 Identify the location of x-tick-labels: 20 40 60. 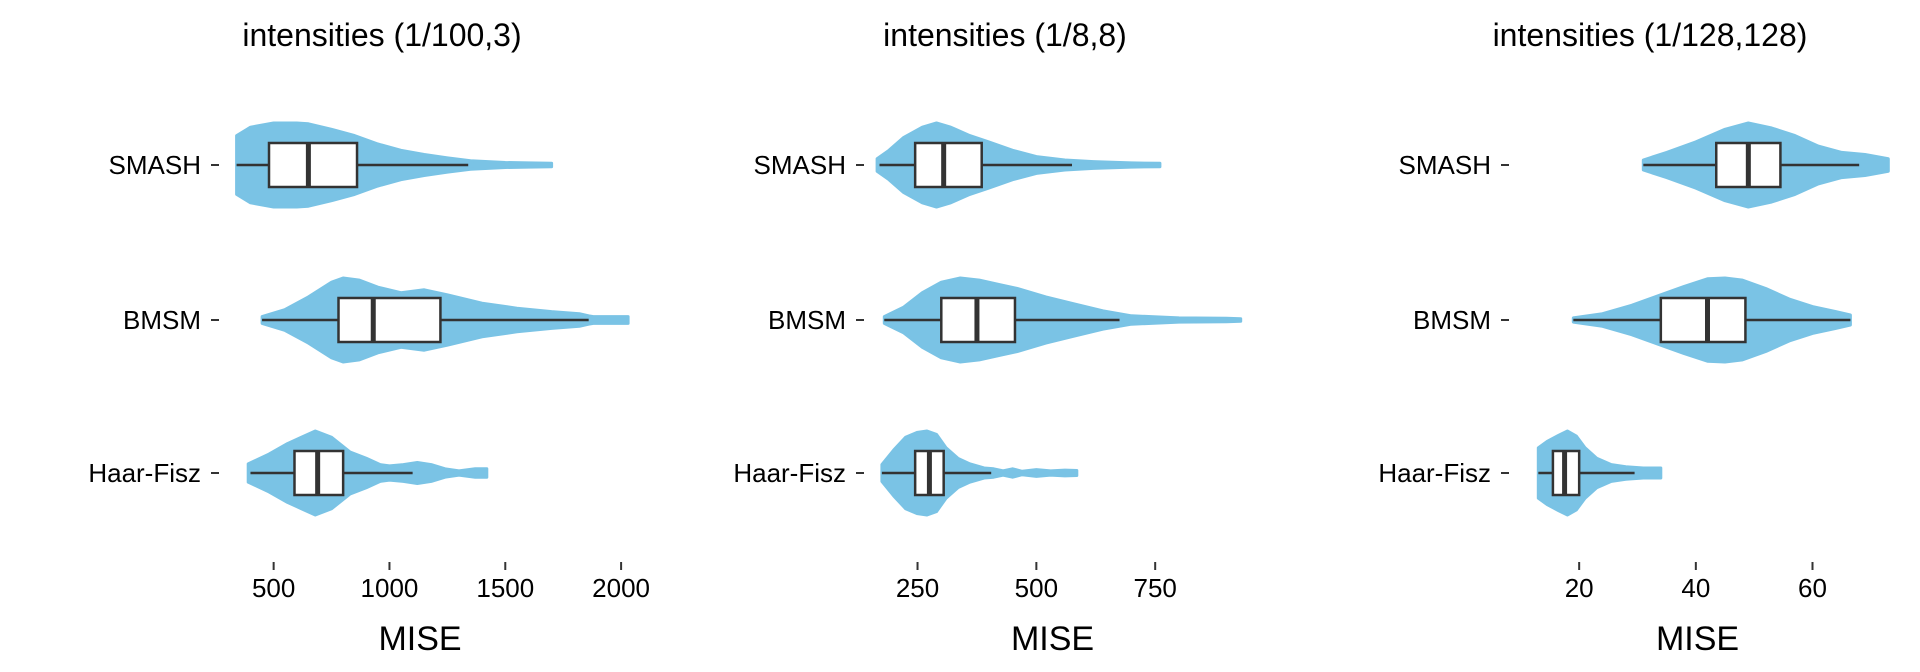
(1696, 582).